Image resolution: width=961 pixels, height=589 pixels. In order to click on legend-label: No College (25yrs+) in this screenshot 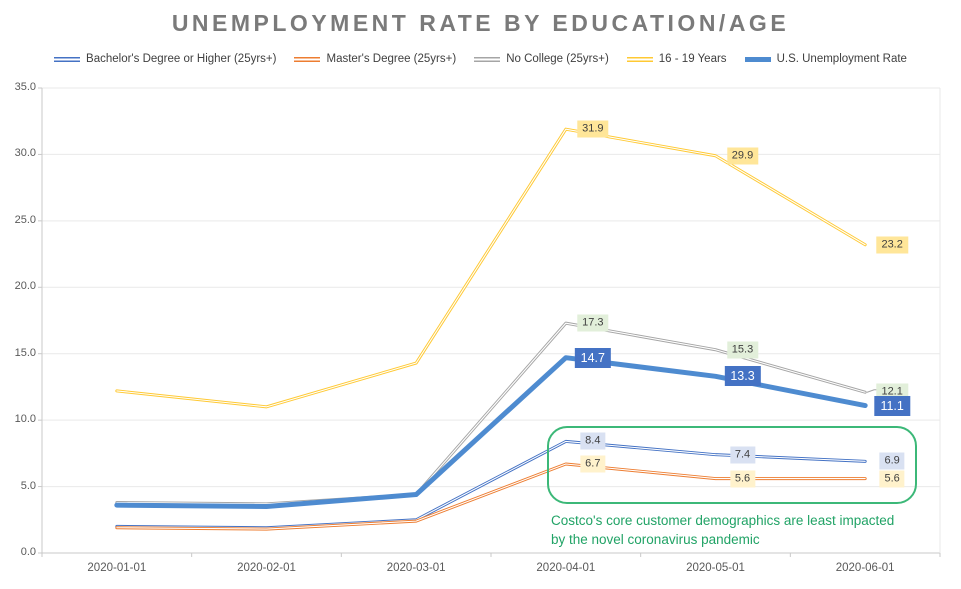, I will do `click(557, 59)`.